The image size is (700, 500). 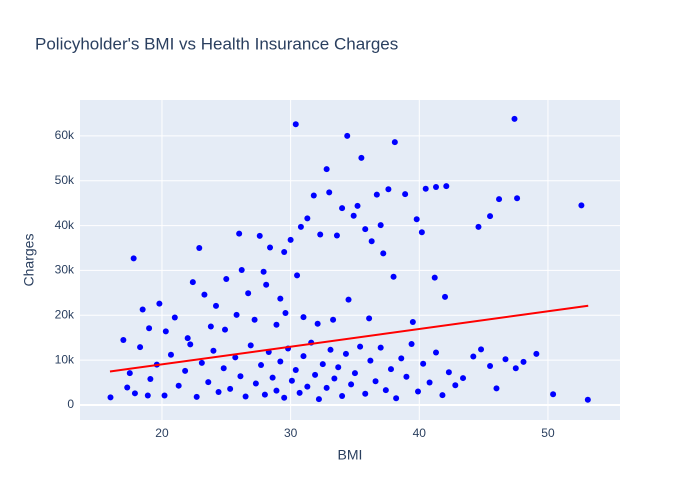 I want to click on x-axis-label: BMI, so click(x=350, y=455).